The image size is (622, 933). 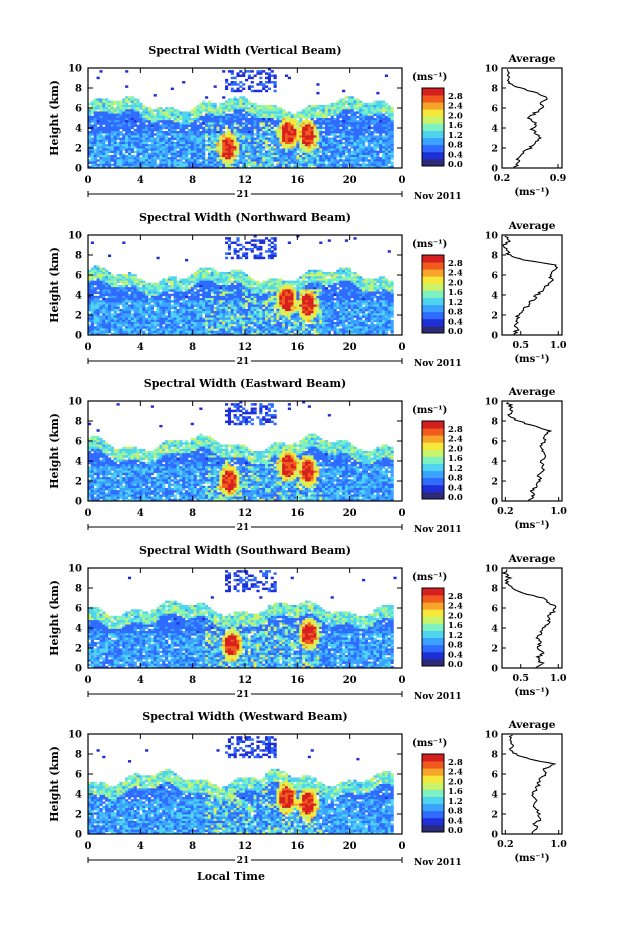 What do you see at coordinates (455, 155) in the screenshot?
I see `colorbar-tick-label: 0.4` at bounding box center [455, 155].